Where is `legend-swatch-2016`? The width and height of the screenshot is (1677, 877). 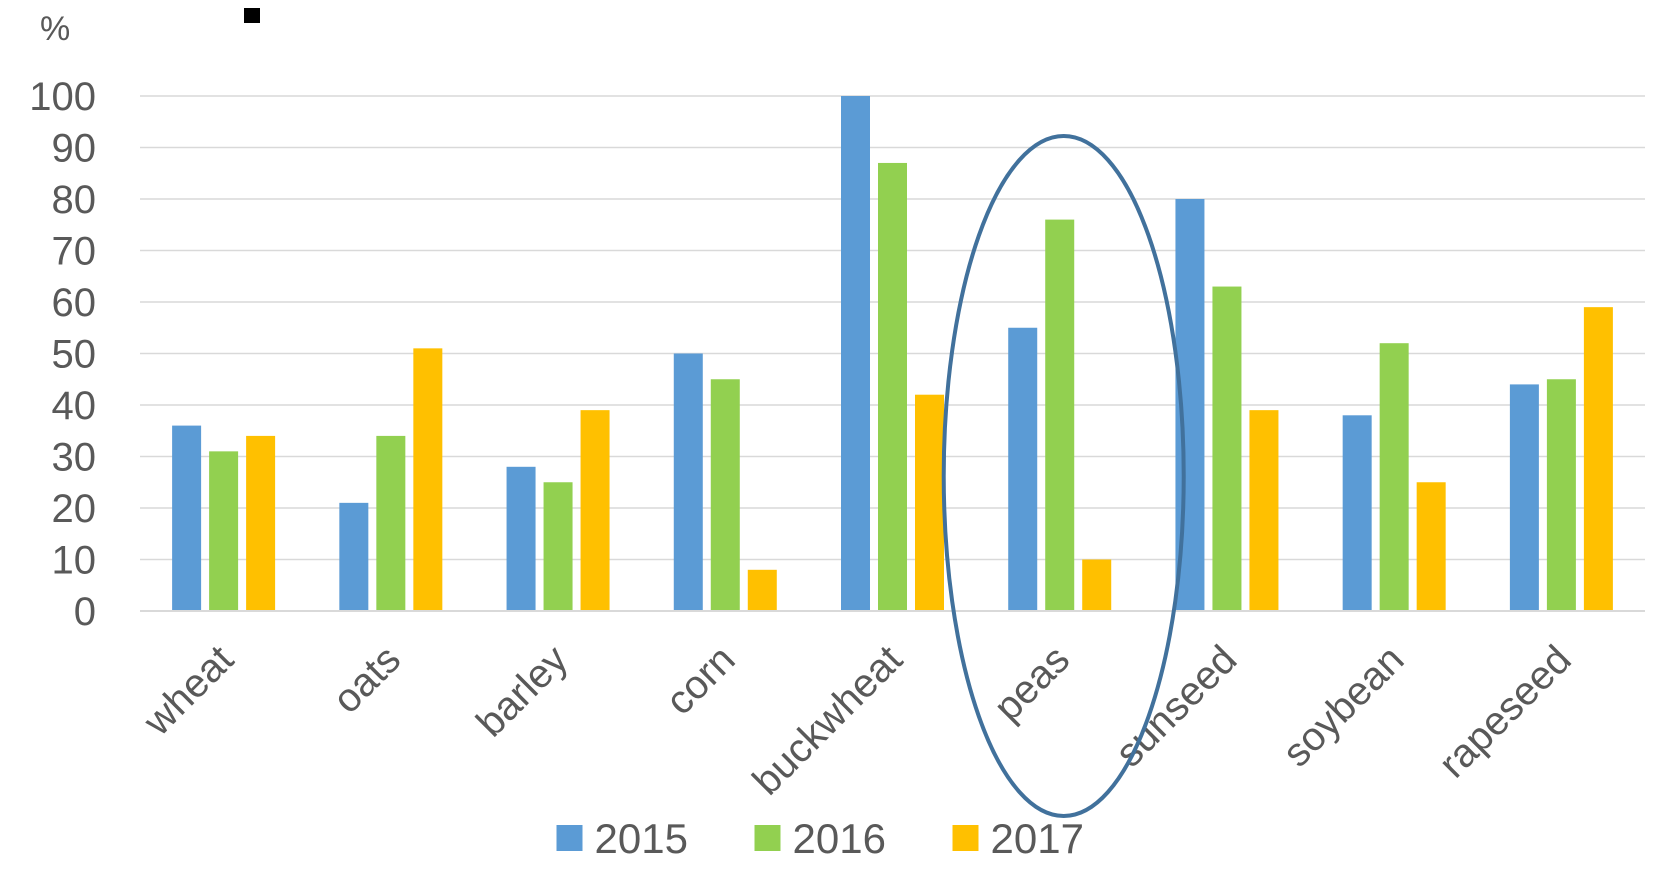
legend-swatch-2016 is located at coordinates (767, 838).